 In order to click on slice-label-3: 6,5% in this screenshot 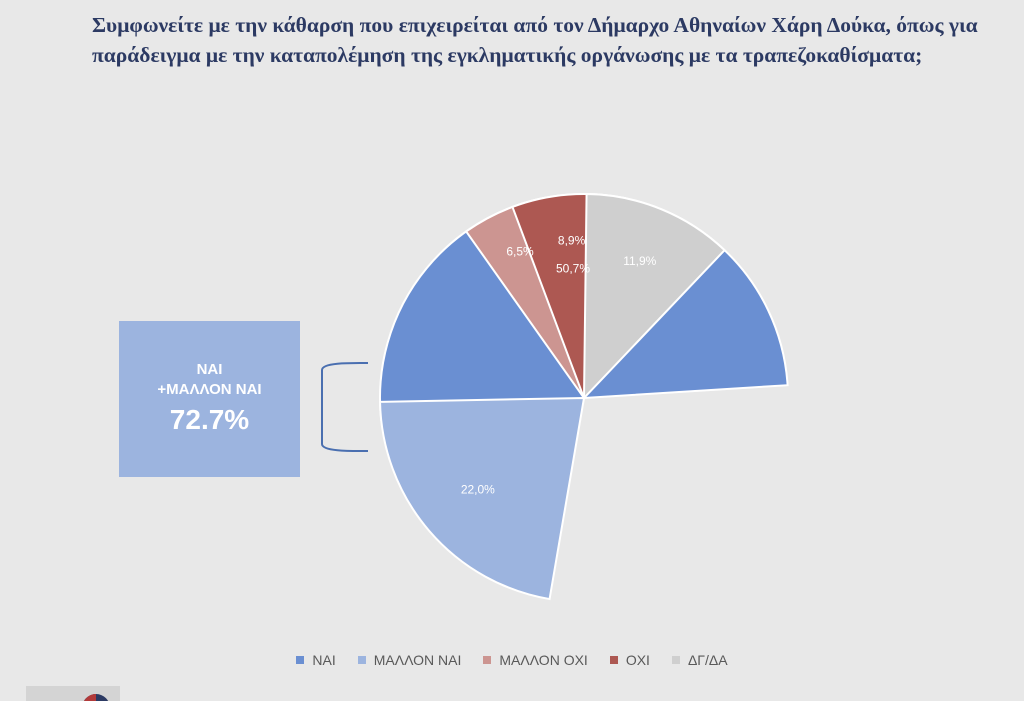, I will do `click(520, 251)`.